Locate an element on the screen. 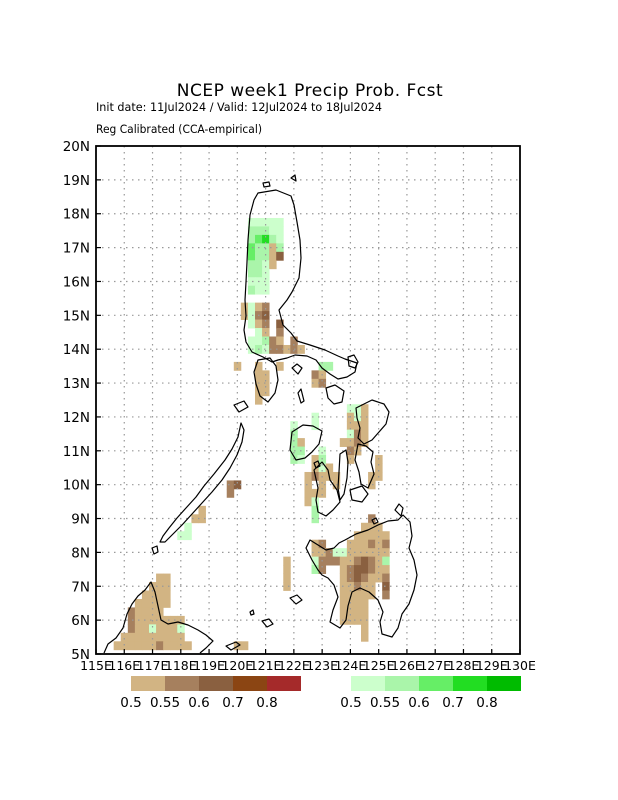 The image size is (618, 800). legend-wet-label-4: 0.7 is located at coordinates (452, 703).